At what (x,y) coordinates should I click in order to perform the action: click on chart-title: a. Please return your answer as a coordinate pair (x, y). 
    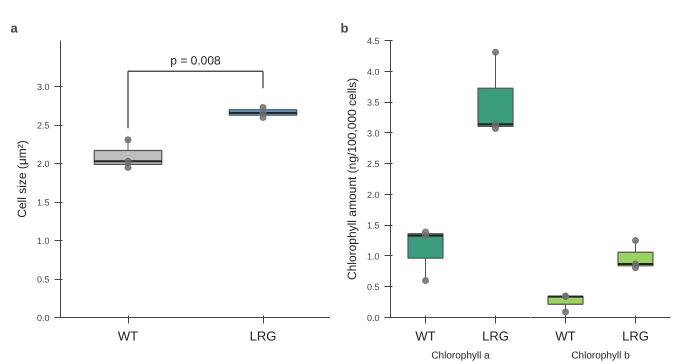
    Looking at the image, I should click on (14, 28).